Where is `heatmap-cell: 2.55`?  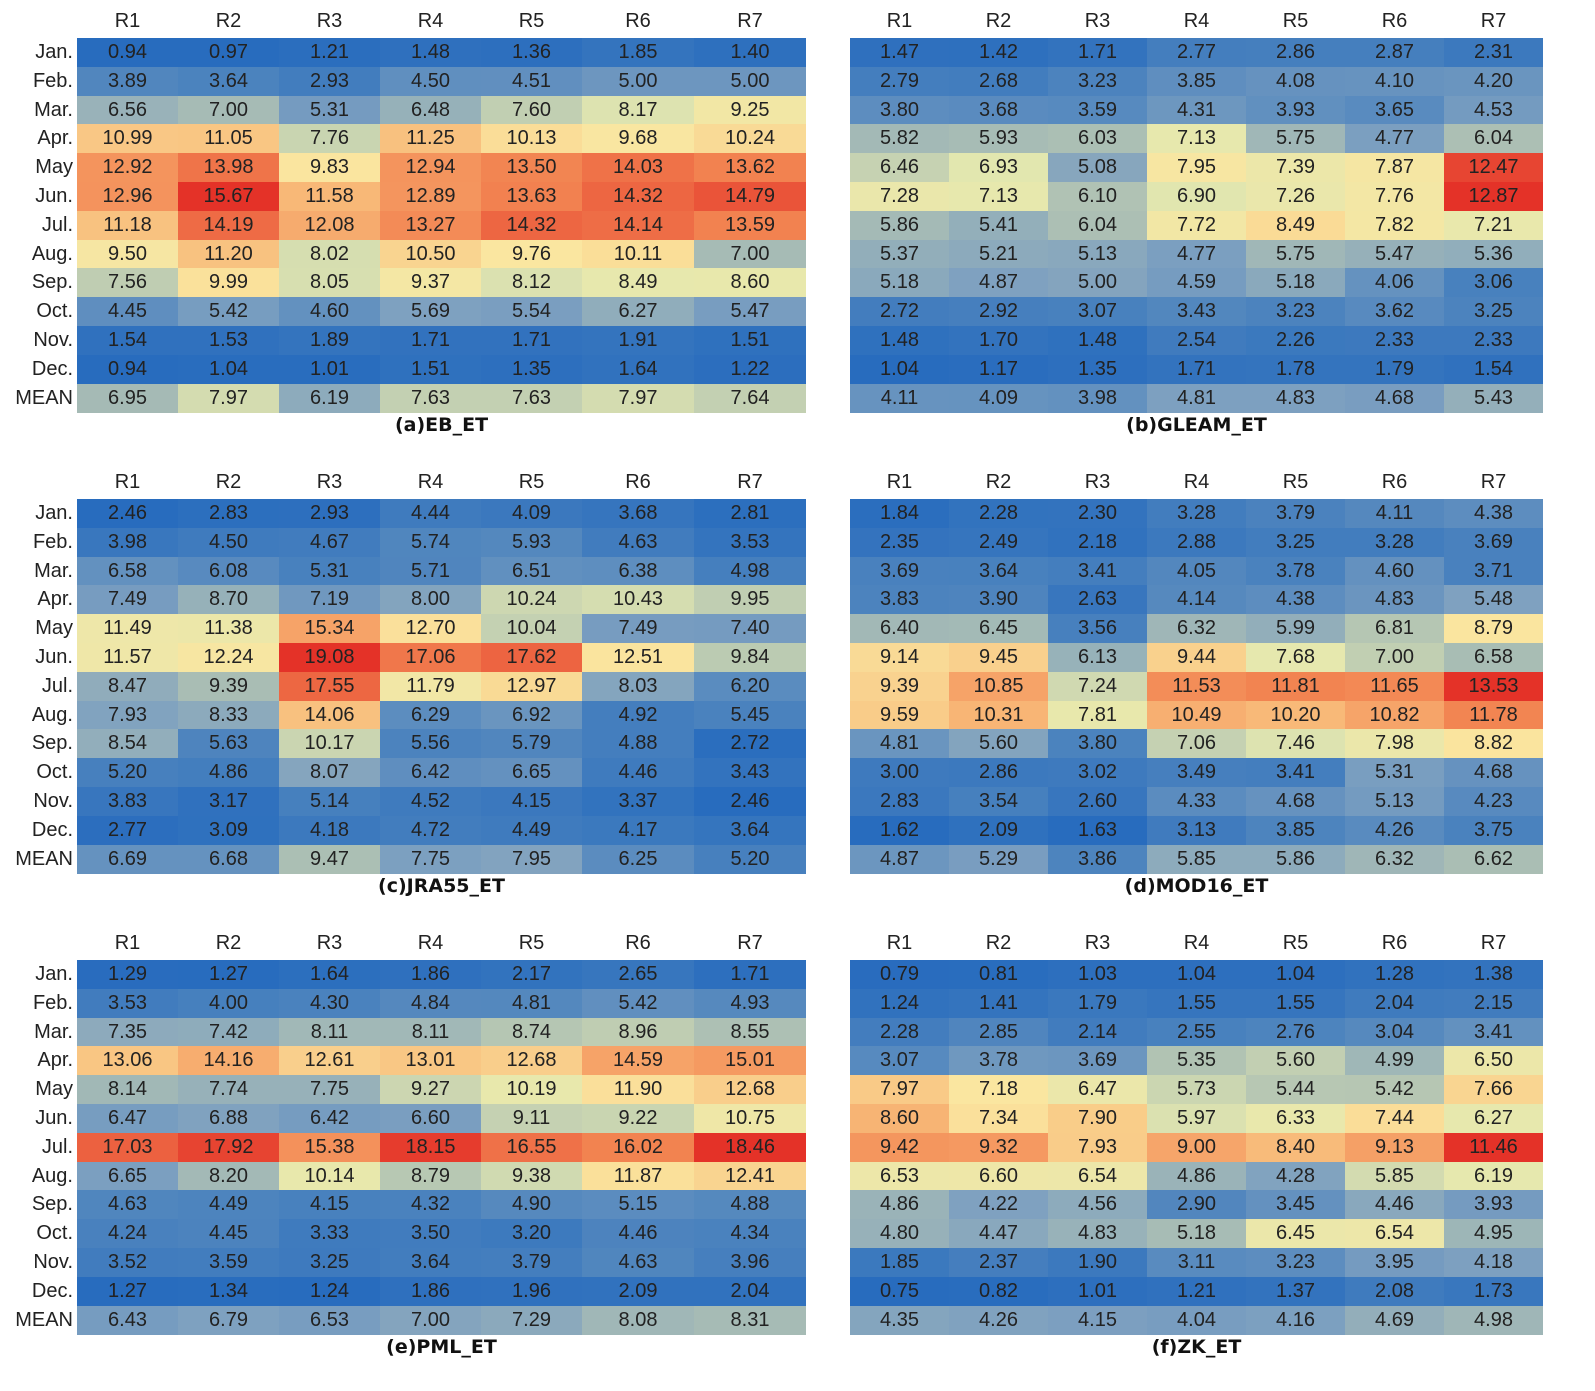 heatmap-cell: 2.55 is located at coordinates (1196, 1032).